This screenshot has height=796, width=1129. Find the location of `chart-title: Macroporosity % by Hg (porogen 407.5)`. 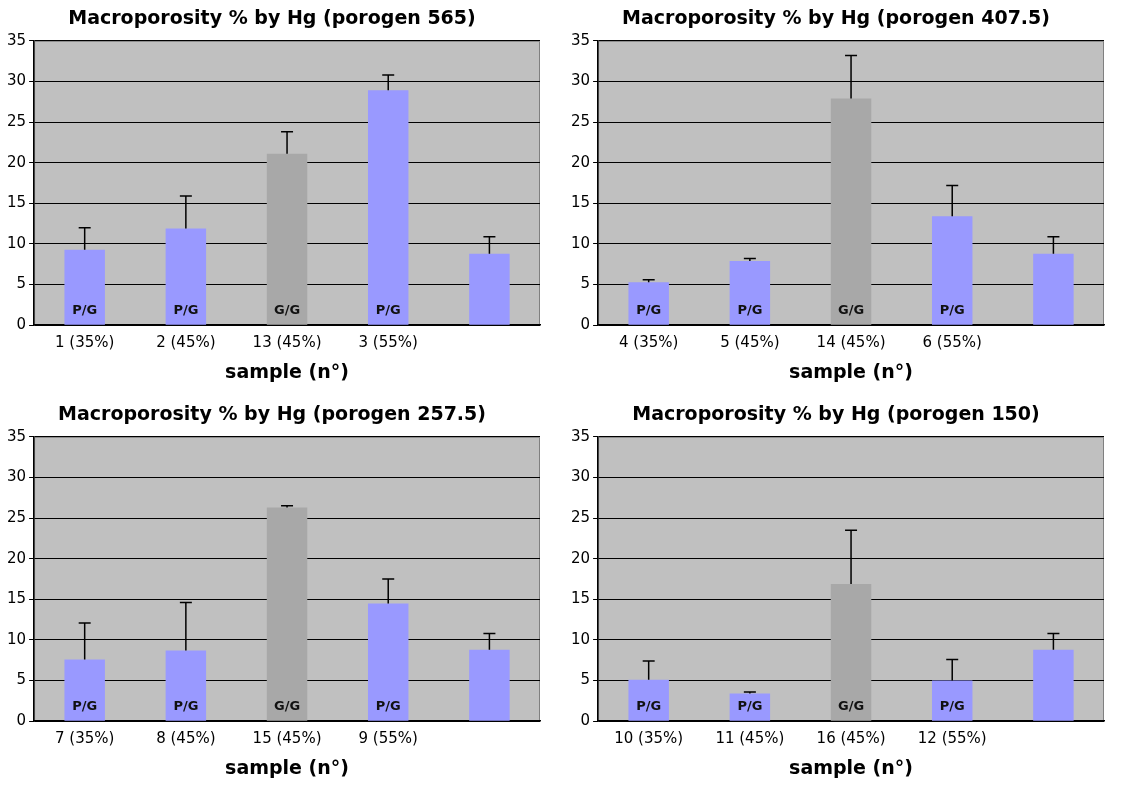

chart-title: Macroporosity % by Hg (porogen 407.5) is located at coordinates (836, 17).